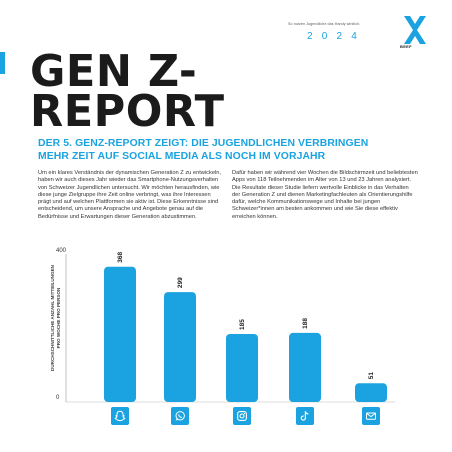  What do you see at coordinates (114, 71) in the screenshot?
I see `page-title-line-1: GEN Z-` at bounding box center [114, 71].